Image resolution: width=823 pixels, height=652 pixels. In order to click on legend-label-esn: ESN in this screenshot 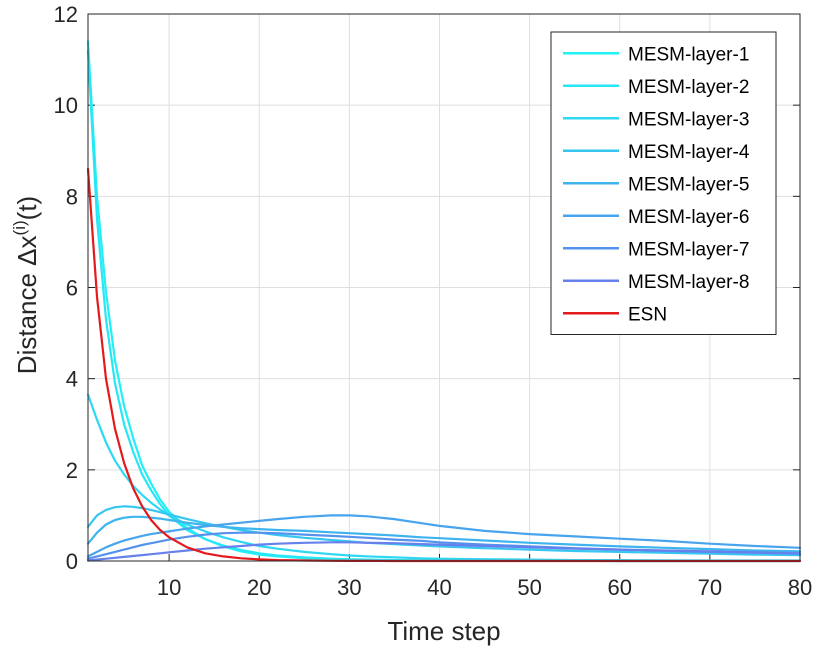, I will do `click(647, 314)`.